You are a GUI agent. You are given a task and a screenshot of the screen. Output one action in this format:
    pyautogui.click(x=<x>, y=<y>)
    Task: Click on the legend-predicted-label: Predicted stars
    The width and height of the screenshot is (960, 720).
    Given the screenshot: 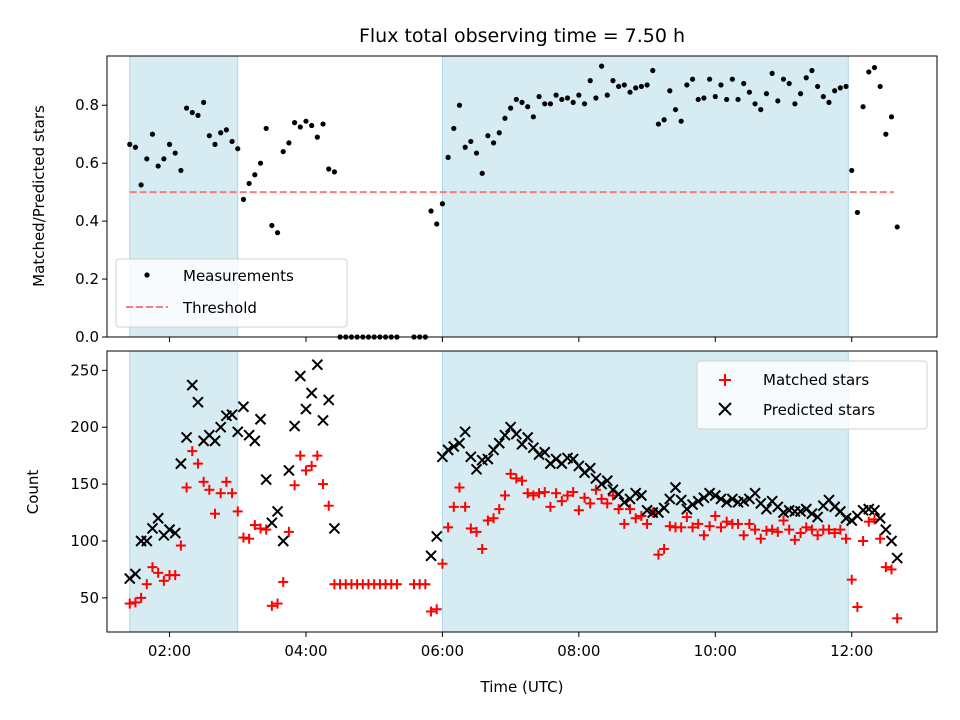 What is the action you would take?
    pyautogui.click(x=819, y=410)
    